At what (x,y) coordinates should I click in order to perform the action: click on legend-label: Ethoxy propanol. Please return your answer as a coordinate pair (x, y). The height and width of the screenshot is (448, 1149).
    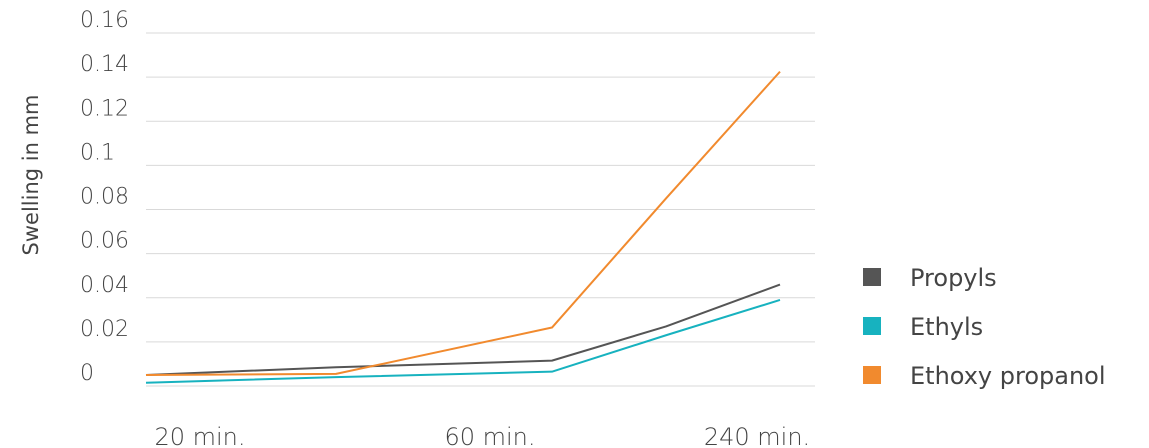
    Looking at the image, I should click on (1008, 376).